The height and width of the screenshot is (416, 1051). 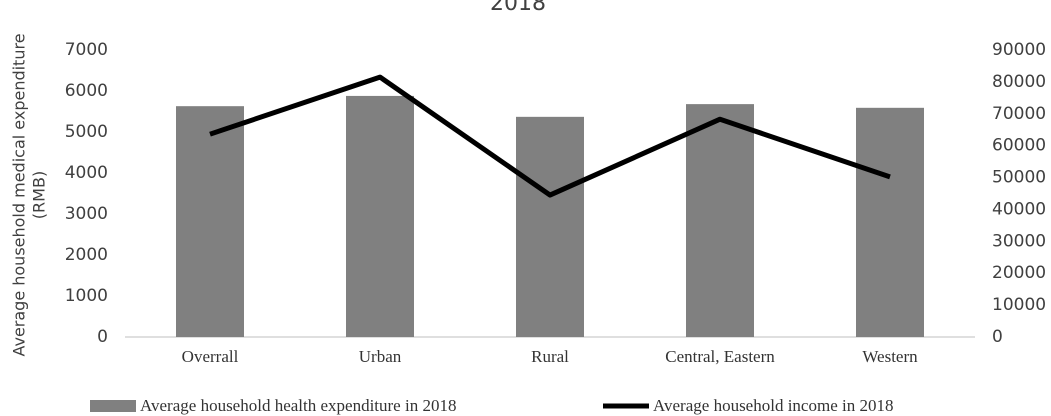 What do you see at coordinates (380, 356) in the screenshot?
I see `x-tick-label: Urban` at bounding box center [380, 356].